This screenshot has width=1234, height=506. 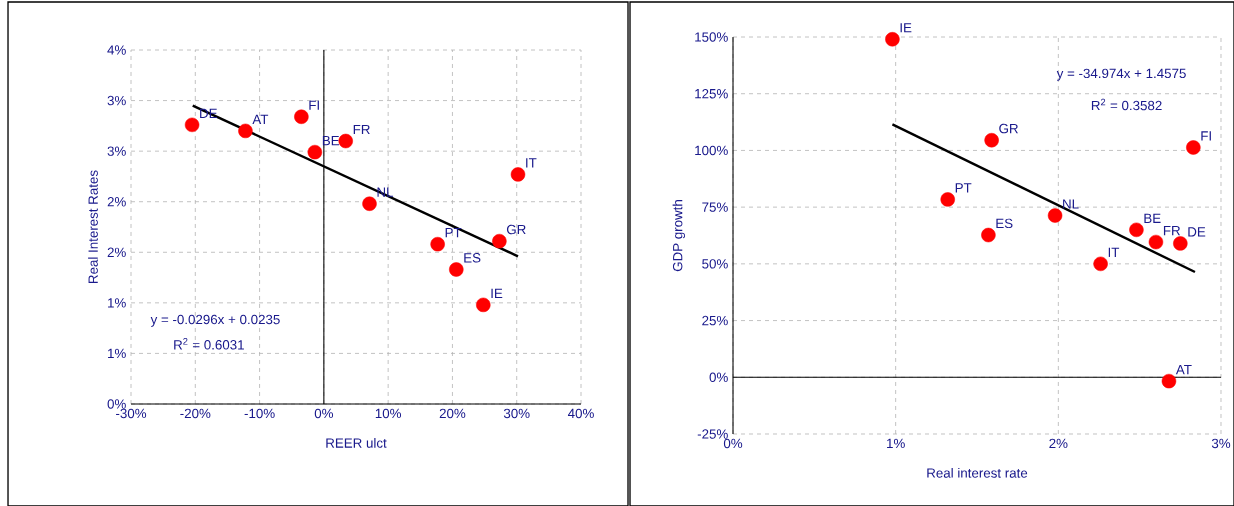 I want to click on y-tick-label: 4%, so click(x=116, y=50).